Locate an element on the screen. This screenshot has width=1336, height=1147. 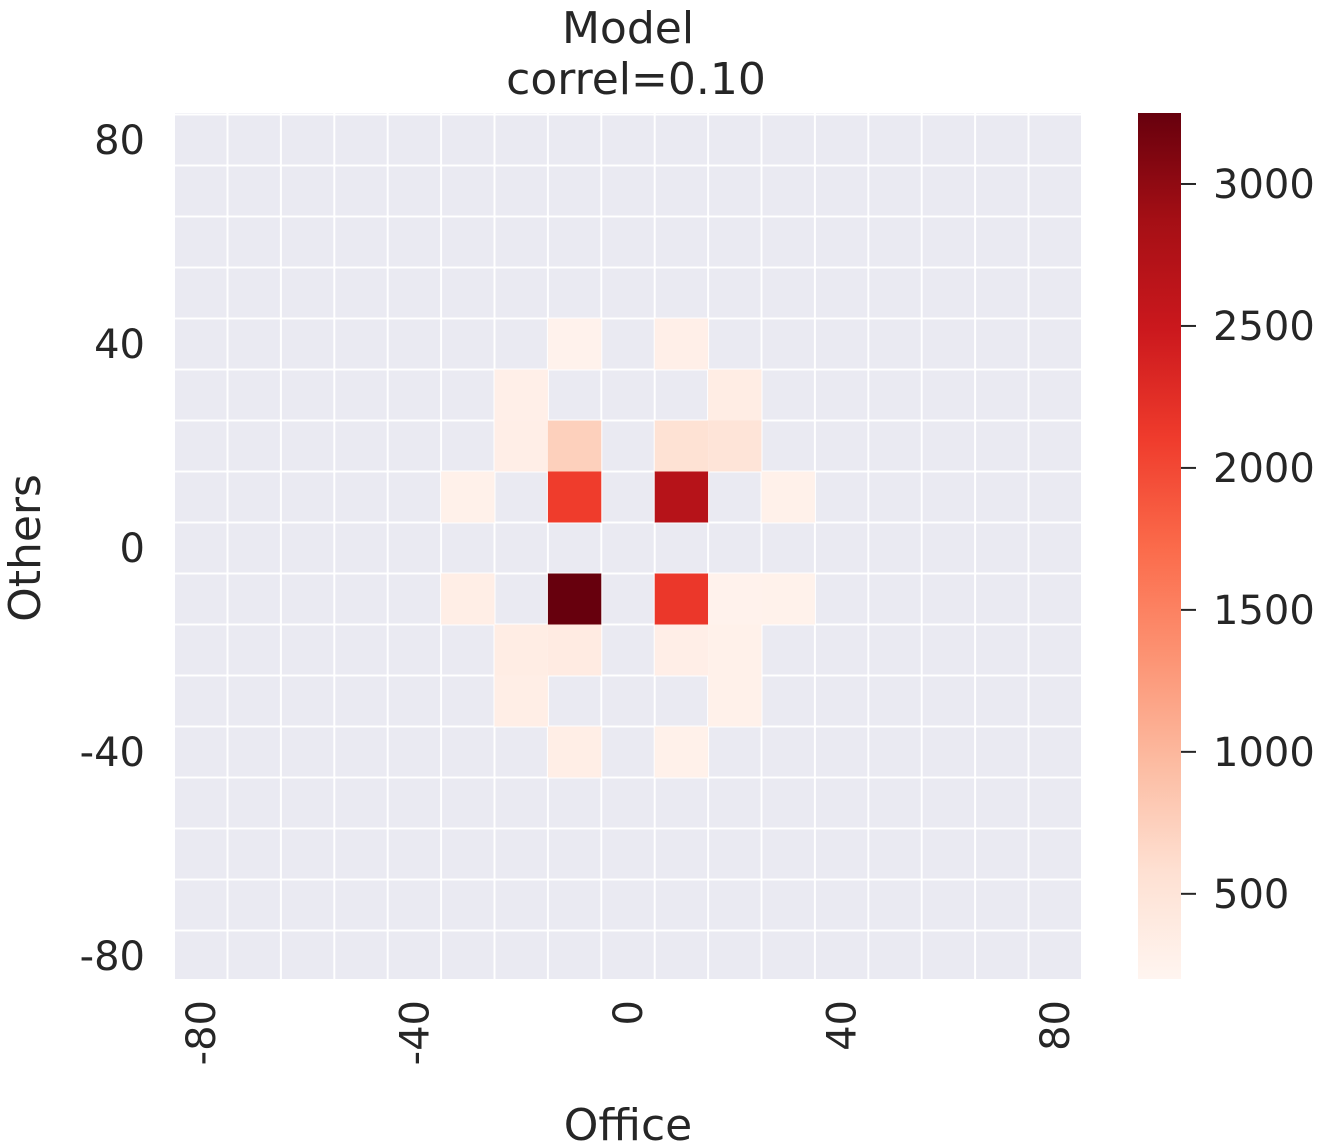
y-tick-label: -40 is located at coordinates (112, 753).